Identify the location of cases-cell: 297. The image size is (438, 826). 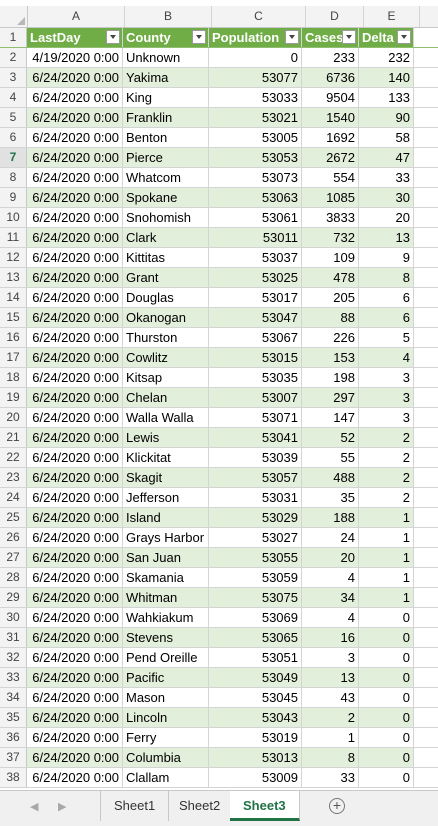
(330, 397).